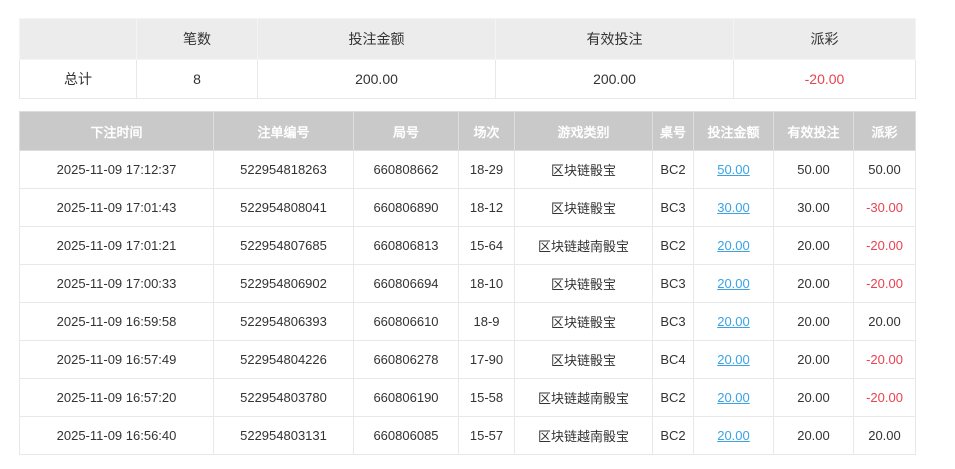  What do you see at coordinates (283, 321) in the screenshot?
I see `cell-bet-id: 522954806393` at bounding box center [283, 321].